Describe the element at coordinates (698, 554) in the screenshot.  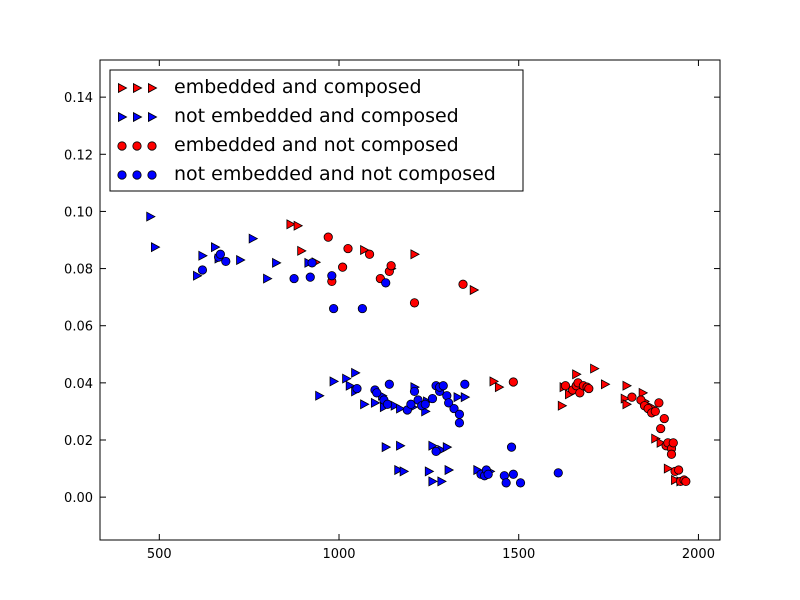
I see `x-tick-label-2000: 2000` at that location.